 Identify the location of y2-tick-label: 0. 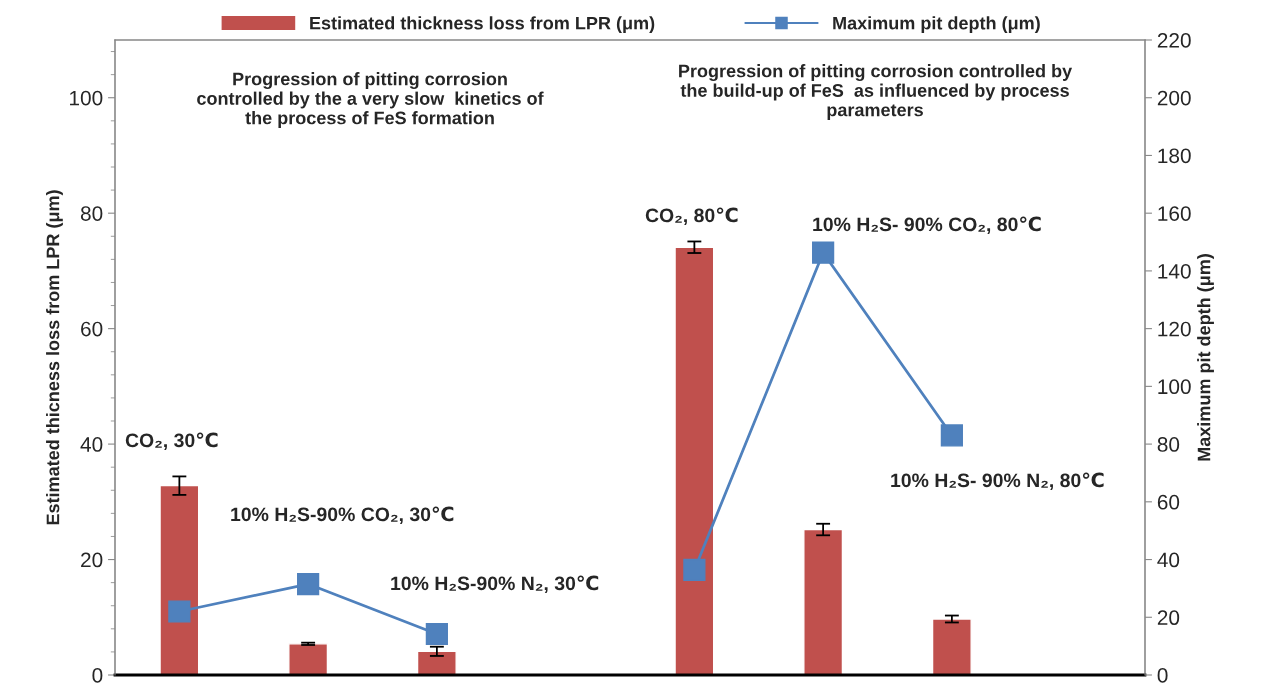
(1162, 675).